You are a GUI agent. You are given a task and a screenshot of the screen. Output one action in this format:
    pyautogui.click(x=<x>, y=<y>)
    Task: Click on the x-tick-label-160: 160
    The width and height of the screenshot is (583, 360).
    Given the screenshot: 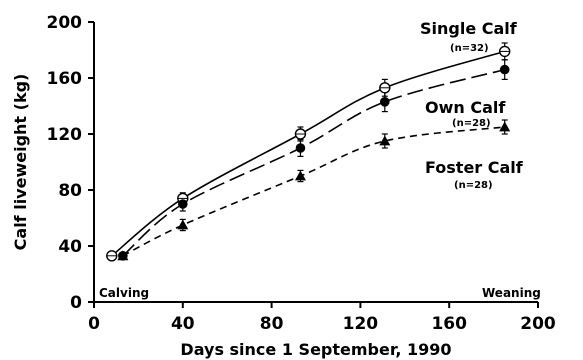 What is the action you would take?
    pyautogui.click(x=449, y=324)
    